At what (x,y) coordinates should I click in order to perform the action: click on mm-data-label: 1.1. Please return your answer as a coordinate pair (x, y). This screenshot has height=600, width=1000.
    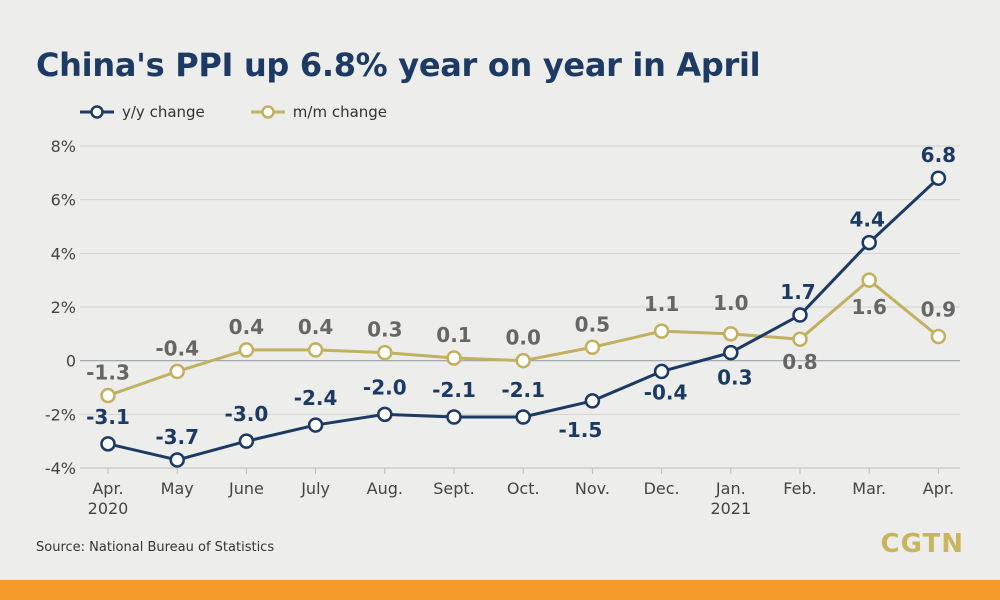
    Looking at the image, I should click on (661, 304).